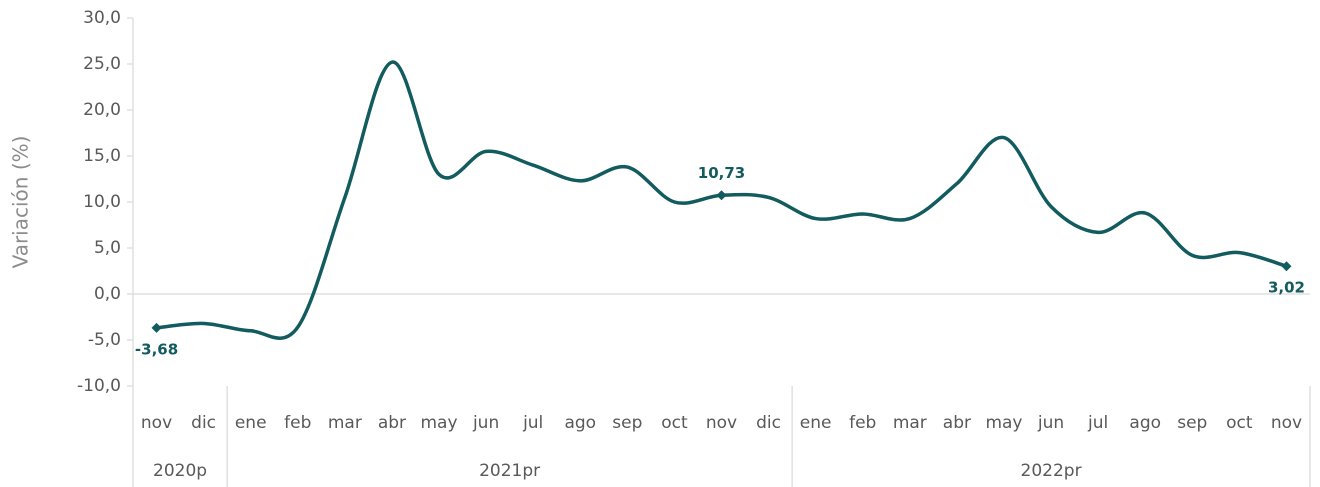 Image resolution: width=1320 pixels, height=487 pixels. I want to click on y-tick-label: 5,0, so click(107, 248).